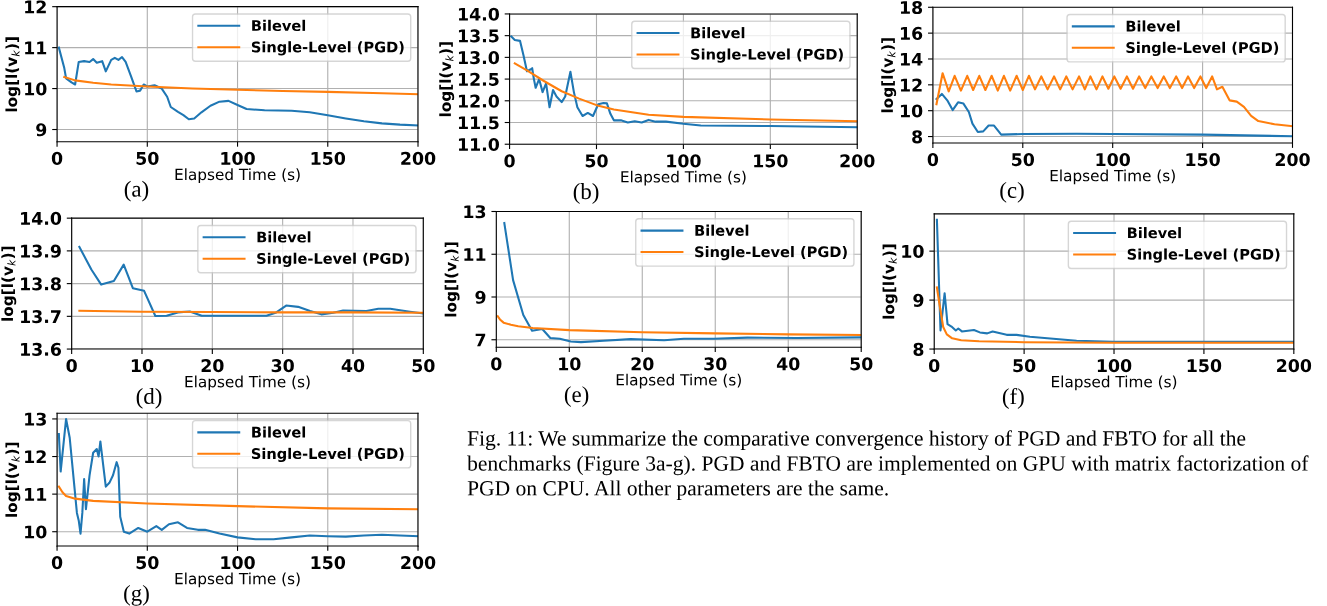 This screenshot has width=1327, height=606. I want to click on y-tick-label: 13.5, so click(478, 36).